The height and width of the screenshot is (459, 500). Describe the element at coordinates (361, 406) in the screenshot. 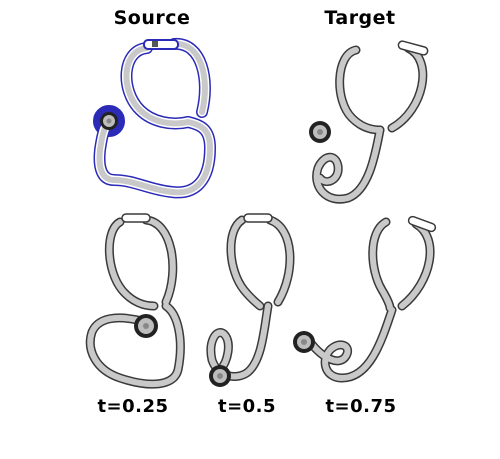

I see `t-075-label: t=0.75` at that location.